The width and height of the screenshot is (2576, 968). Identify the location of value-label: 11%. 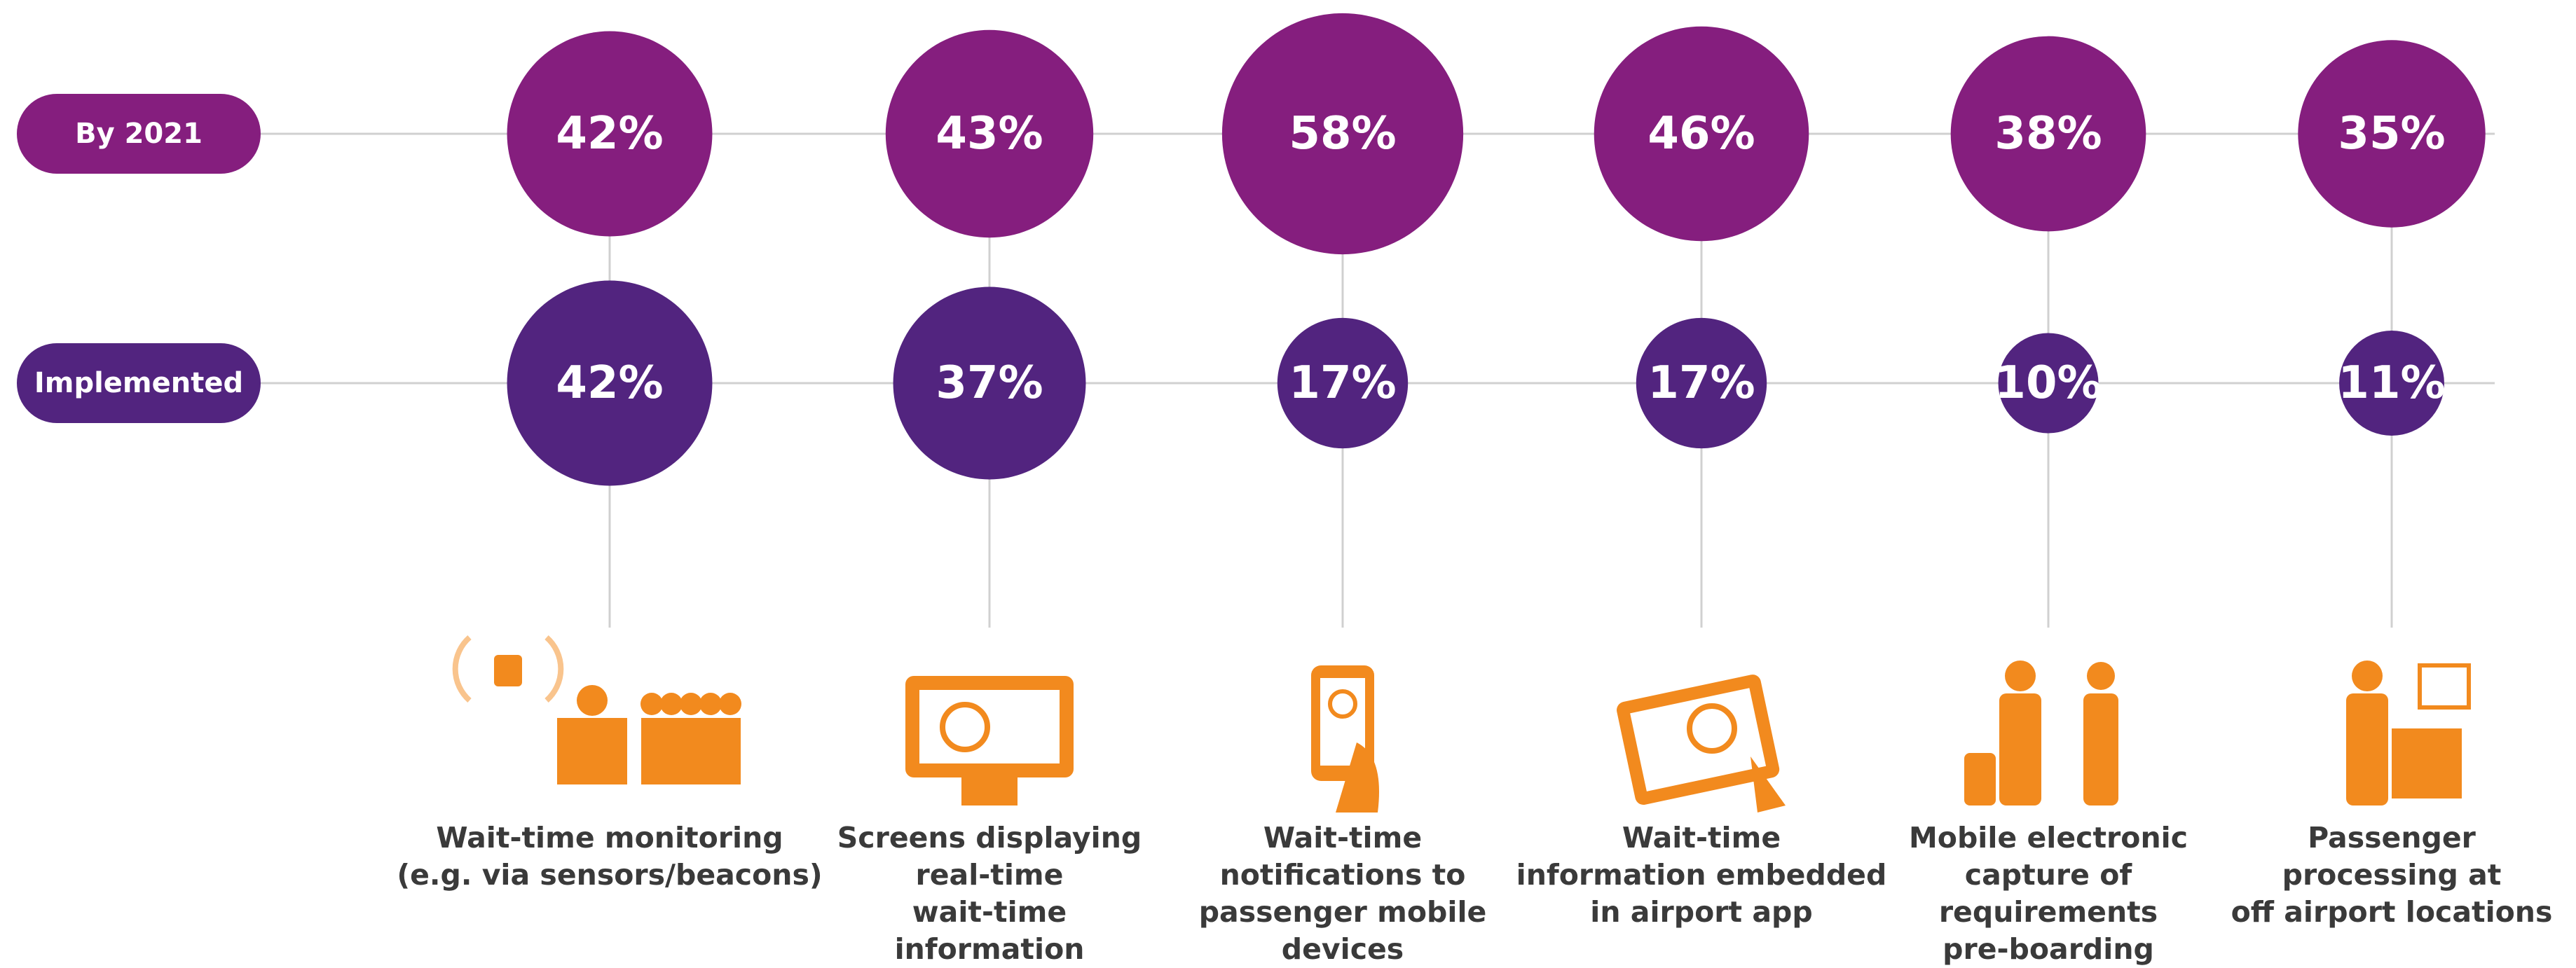
(2391, 383).